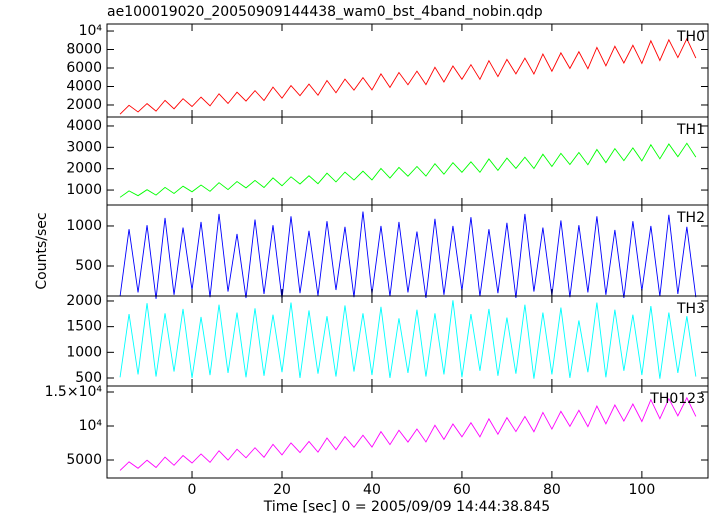 Image resolution: width=717 pixels, height=516 pixels. I want to click on y-tick-label: 1.5×10⁴, so click(74, 392).